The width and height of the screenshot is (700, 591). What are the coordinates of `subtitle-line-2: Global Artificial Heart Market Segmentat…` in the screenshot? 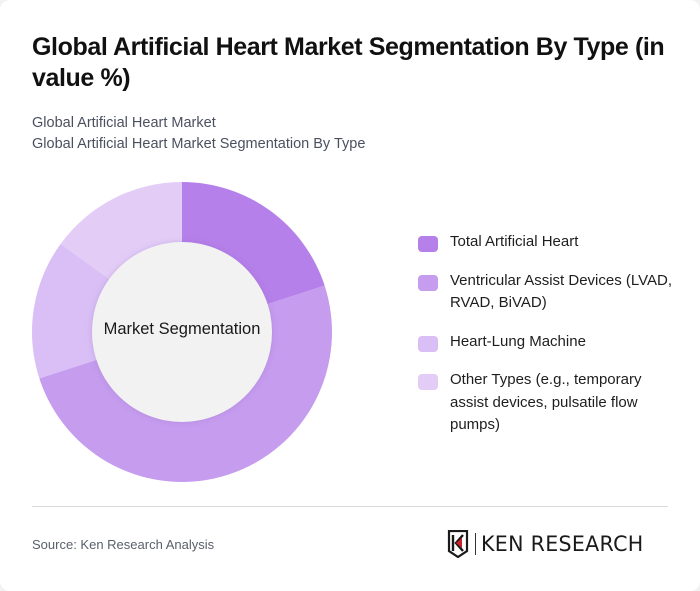 It's located at (199, 144).